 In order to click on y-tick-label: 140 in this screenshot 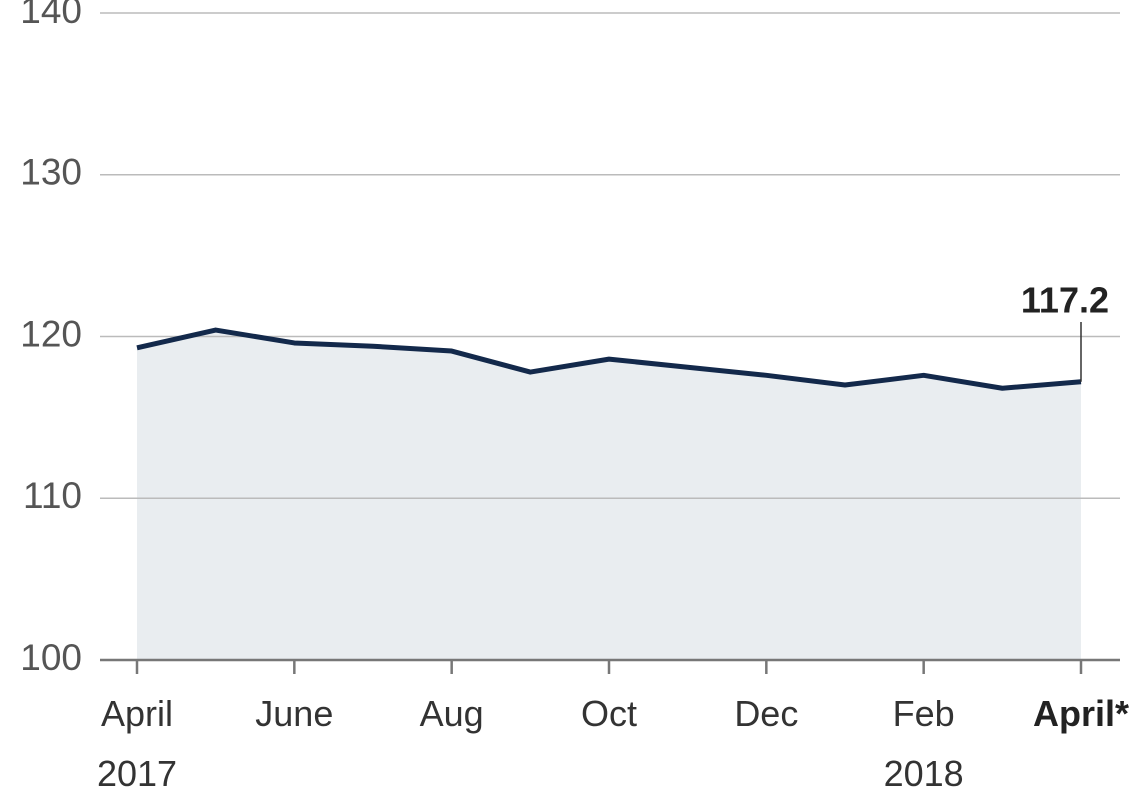, I will do `click(51, 15)`.